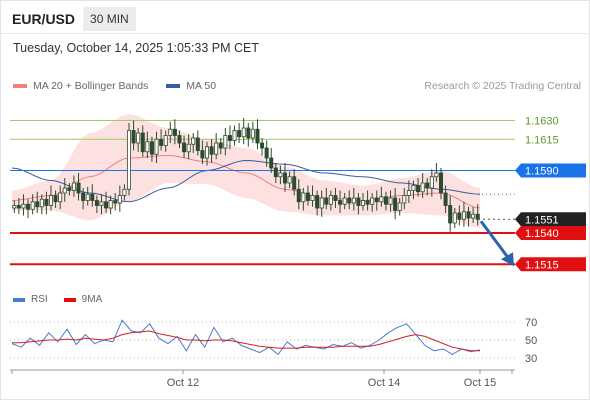 The width and height of the screenshot is (590, 400). I want to click on legend-label-rsi: RSI, so click(39, 299).